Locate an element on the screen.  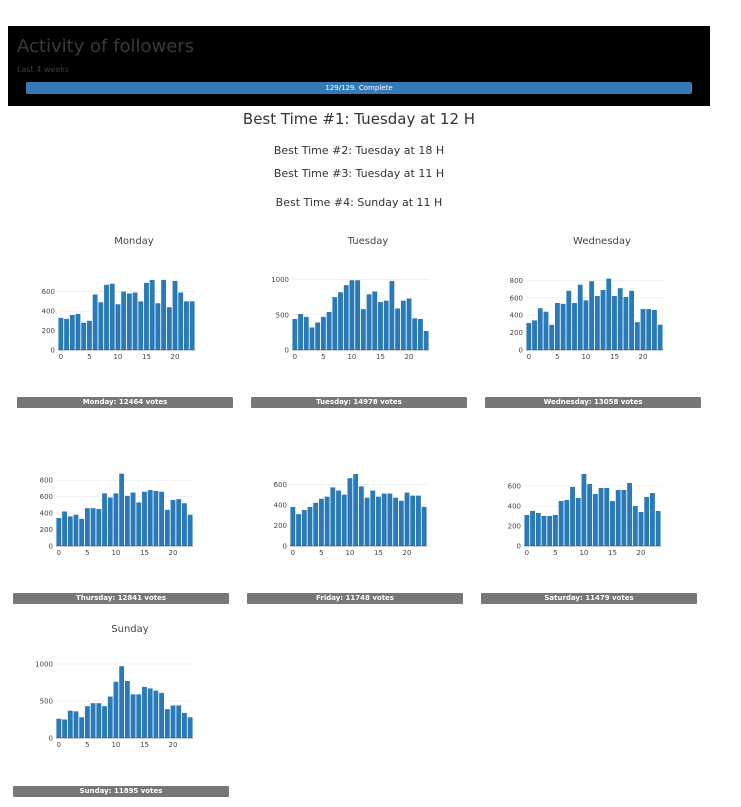
chart-title-sunday: Sunday is located at coordinates (130, 629).